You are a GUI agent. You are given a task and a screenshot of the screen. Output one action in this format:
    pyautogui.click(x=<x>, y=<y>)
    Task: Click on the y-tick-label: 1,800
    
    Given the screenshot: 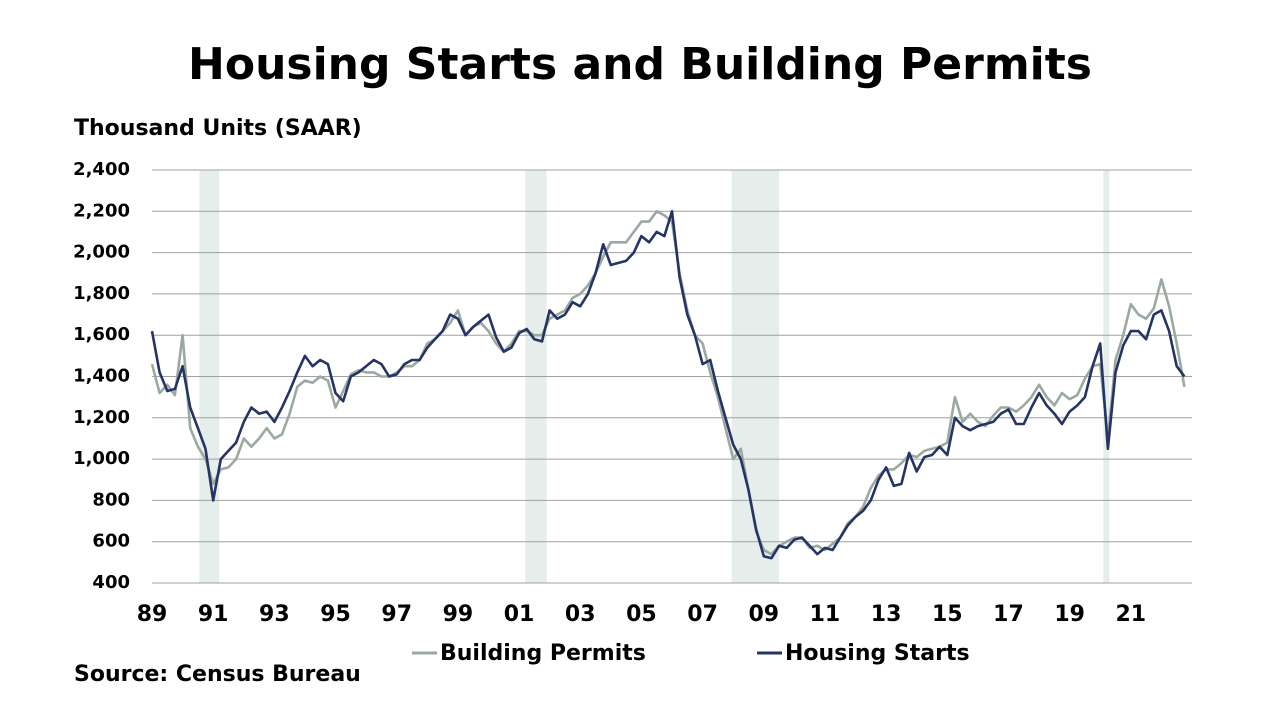 What is the action you would take?
    pyautogui.click(x=101, y=293)
    